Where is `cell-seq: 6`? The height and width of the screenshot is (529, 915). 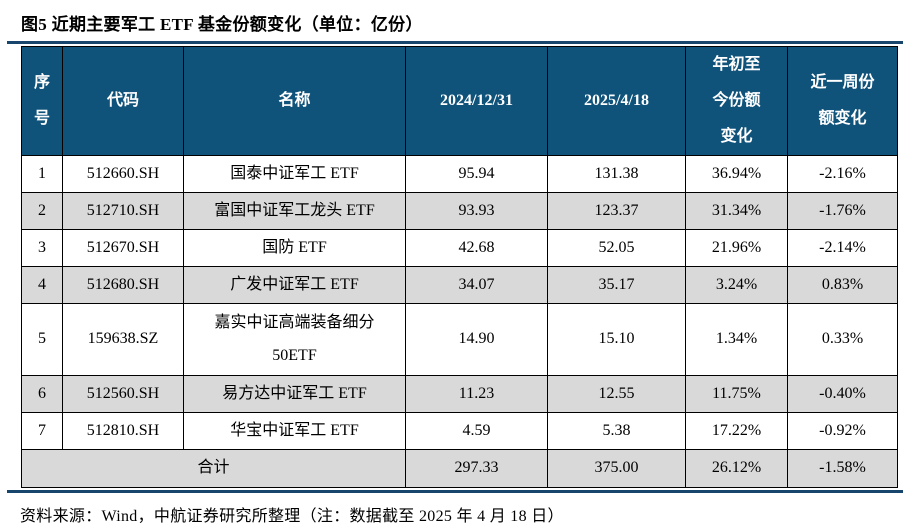 cell-seq: 6 is located at coordinates (42, 394).